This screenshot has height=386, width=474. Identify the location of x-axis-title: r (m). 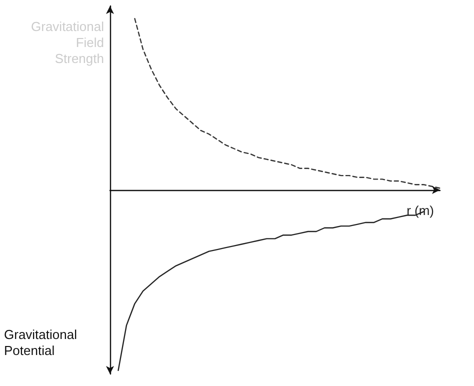
(420, 210).